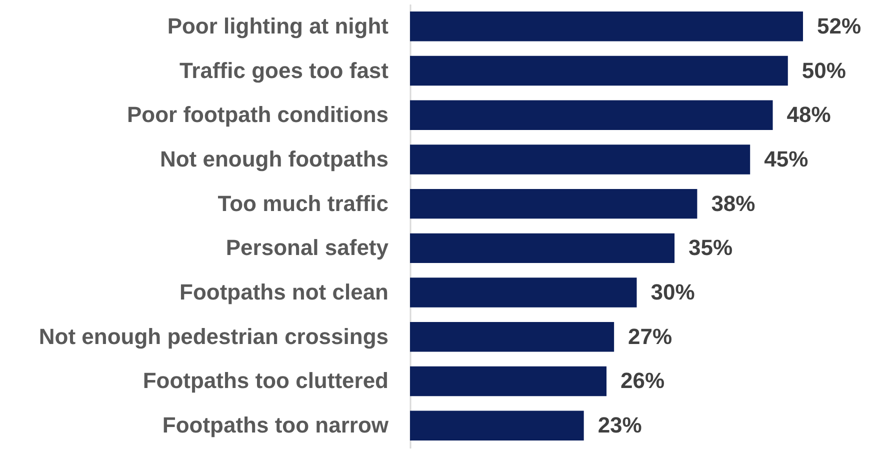 The width and height of the screenshot is (869, 454). What do you see at coordinates (308, 247) in the screenshot?
I see `y-tick-label: Personal safety` at bounding box center [308, 247].